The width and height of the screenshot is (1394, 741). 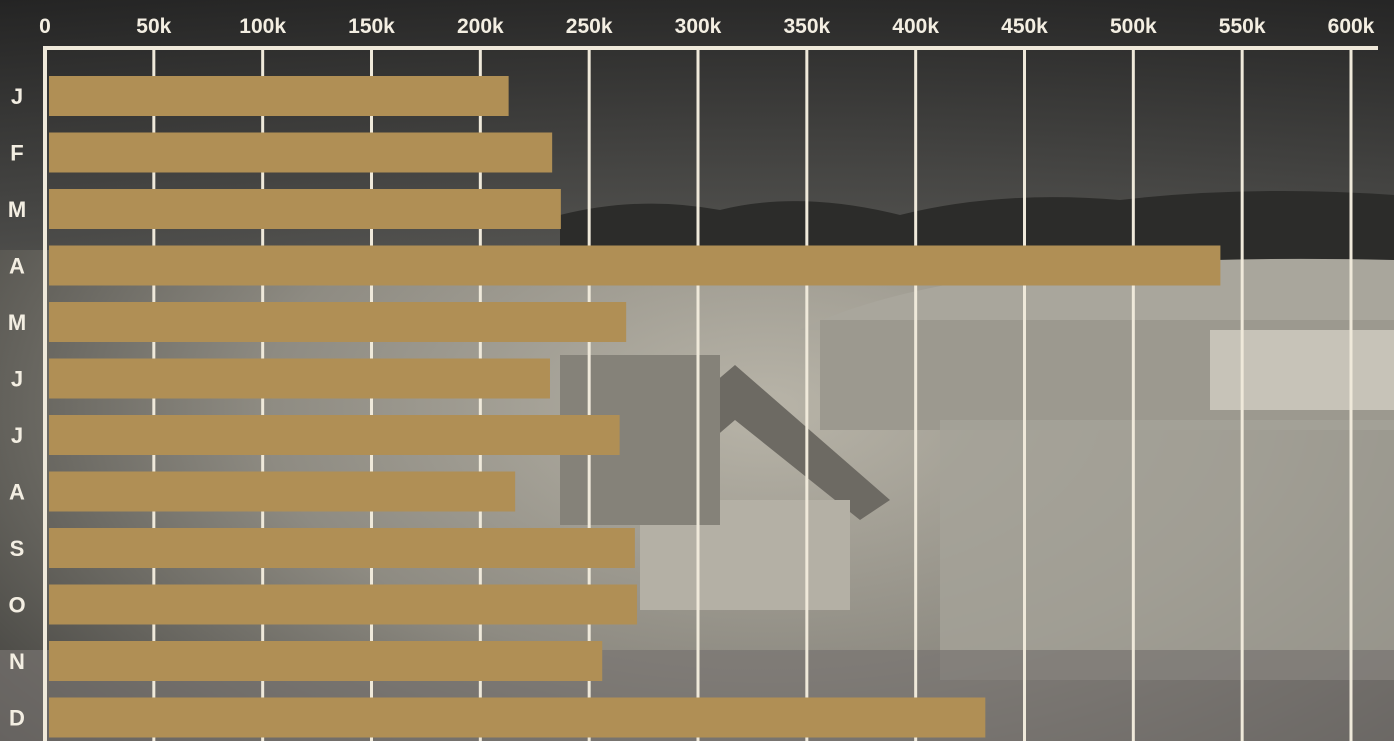 What do you see at coordinates (153, 26) in the screenshot?
I see `x-tick-label: 50k` at bounding box center [153, 26].